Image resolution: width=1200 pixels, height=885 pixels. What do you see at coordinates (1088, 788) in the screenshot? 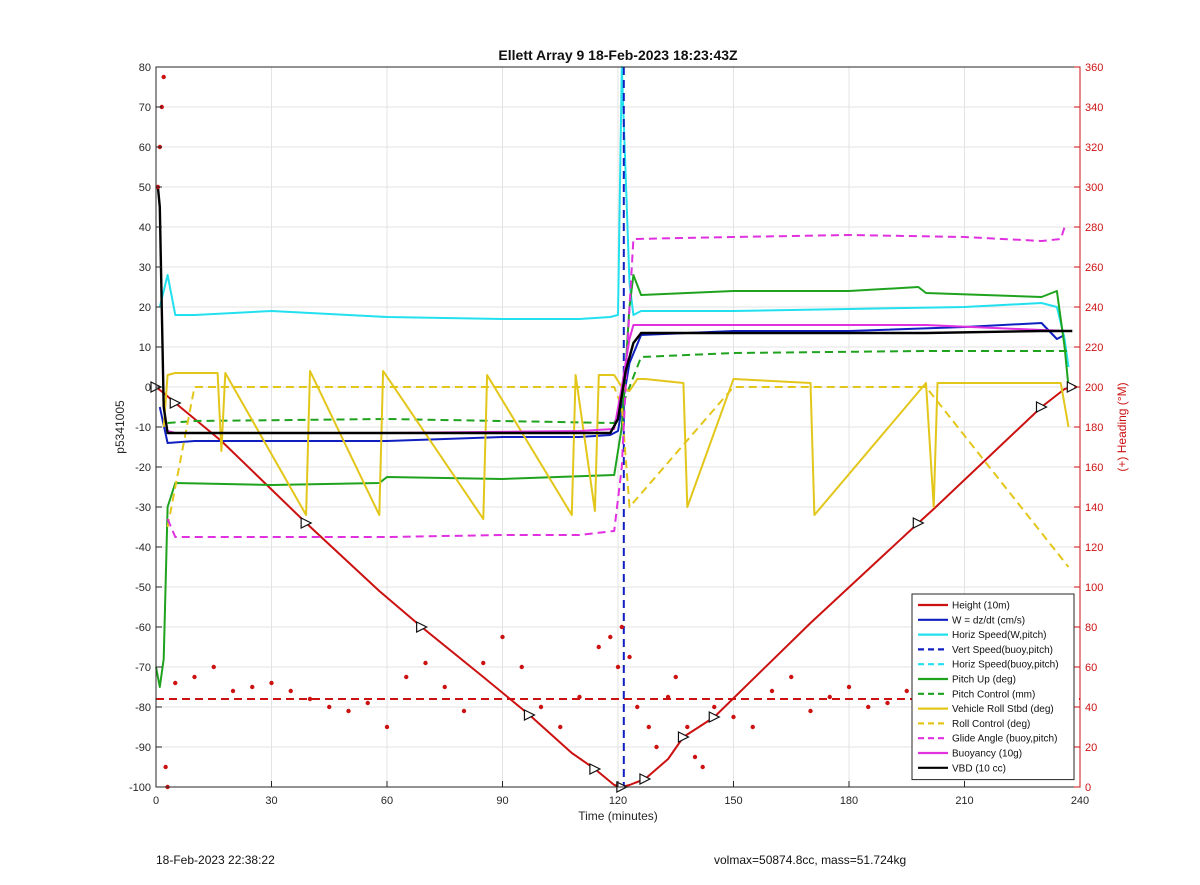
I see `y-tick-label-right: 0` at bounding box center [1088, 788].